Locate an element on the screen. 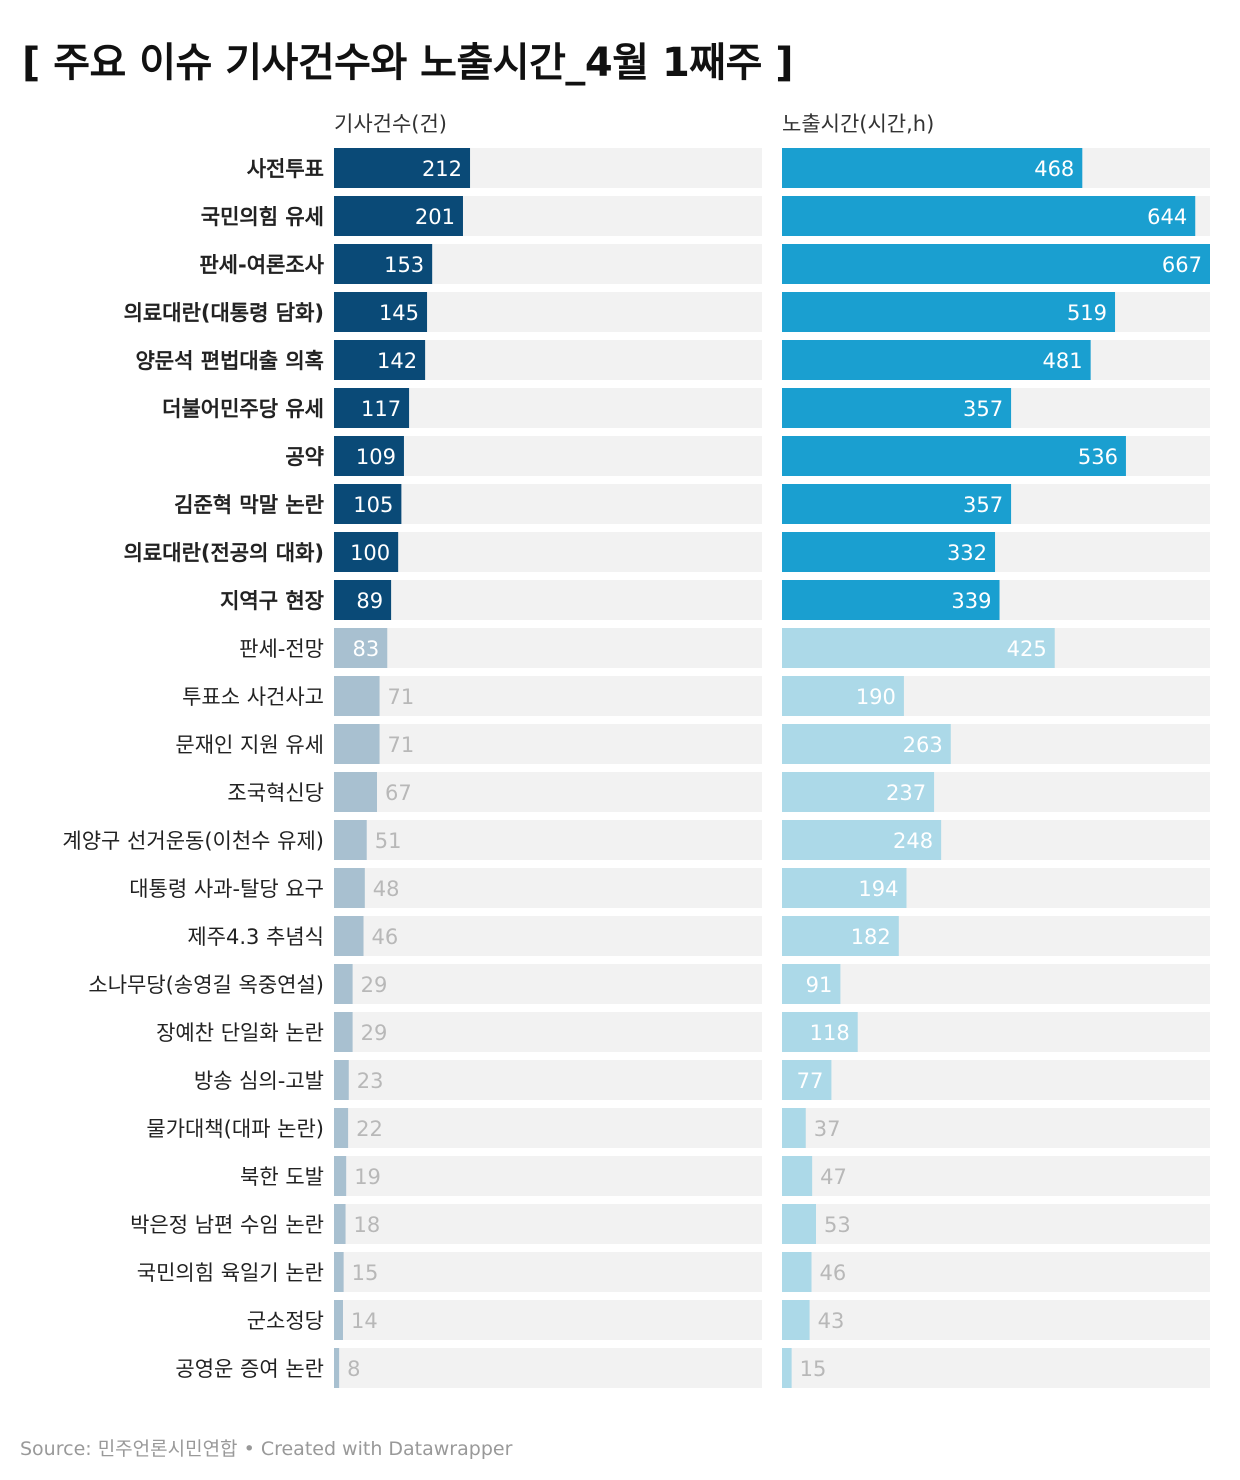 This screenshot has width=1240, height=1480. category-label: 의료대란(대통령 담화) is located at coordinates (224, 313).